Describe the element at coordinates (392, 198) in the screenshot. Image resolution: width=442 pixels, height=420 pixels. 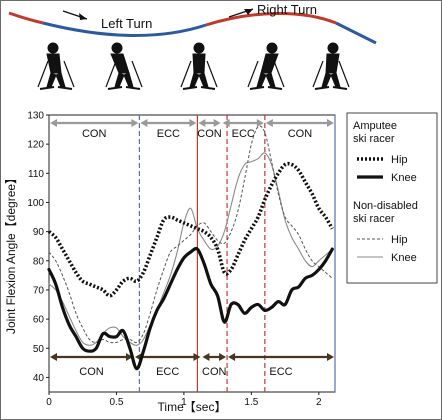
I see `legend-box` at that location.